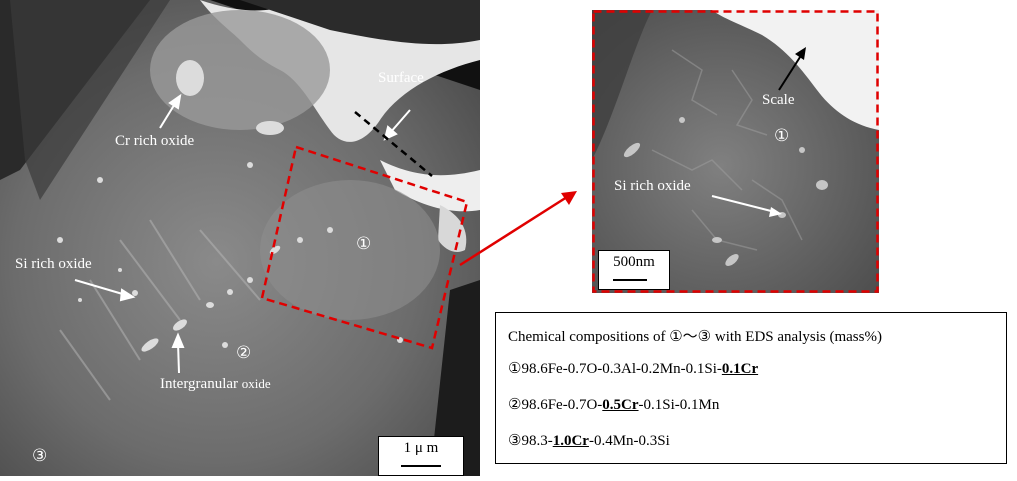  Describe the element at coordinates (364, 243) in the screenshot. I see `marker-1-main: ①` at that location.